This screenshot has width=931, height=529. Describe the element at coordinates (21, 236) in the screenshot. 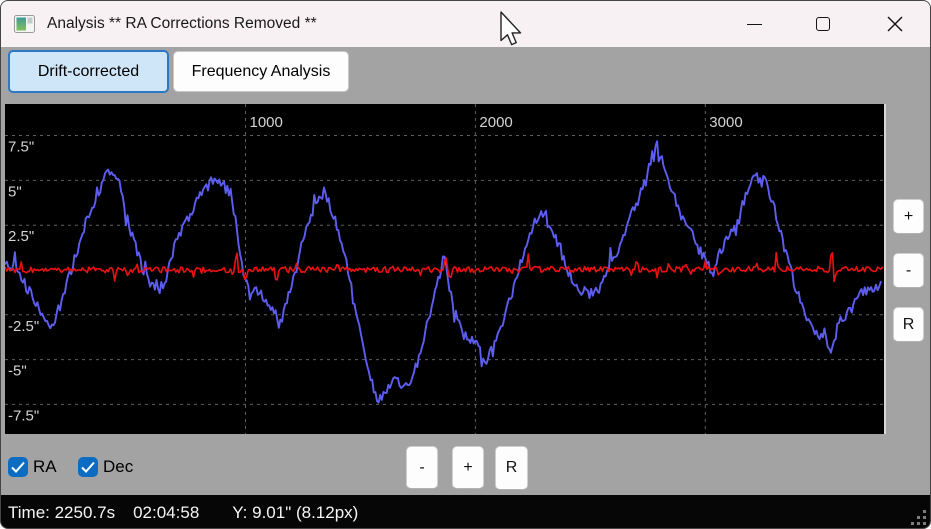

I see `svg-text: 2.5"` at that location.